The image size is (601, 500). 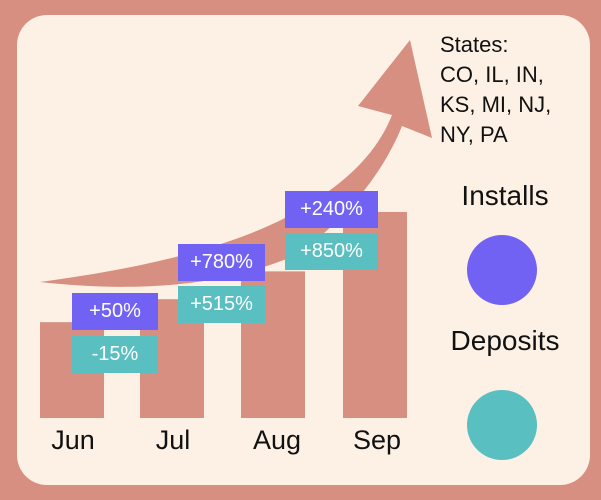 What do you see at coordinates (221, 304) in the screenshot?
I see `deposits-label-jul: +515%` at bounding box center [221, 304].